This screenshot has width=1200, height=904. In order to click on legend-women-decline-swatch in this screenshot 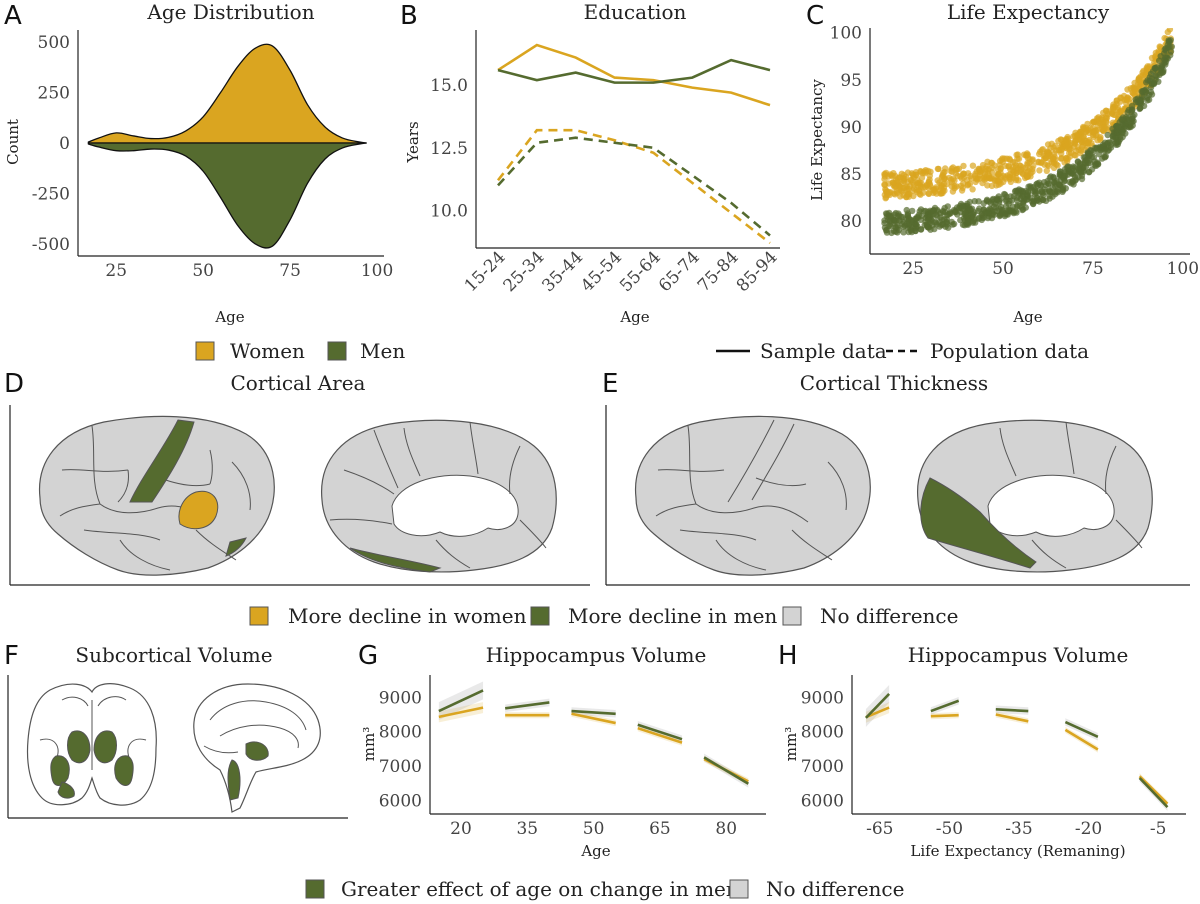, I will do `click(259, 616)`.